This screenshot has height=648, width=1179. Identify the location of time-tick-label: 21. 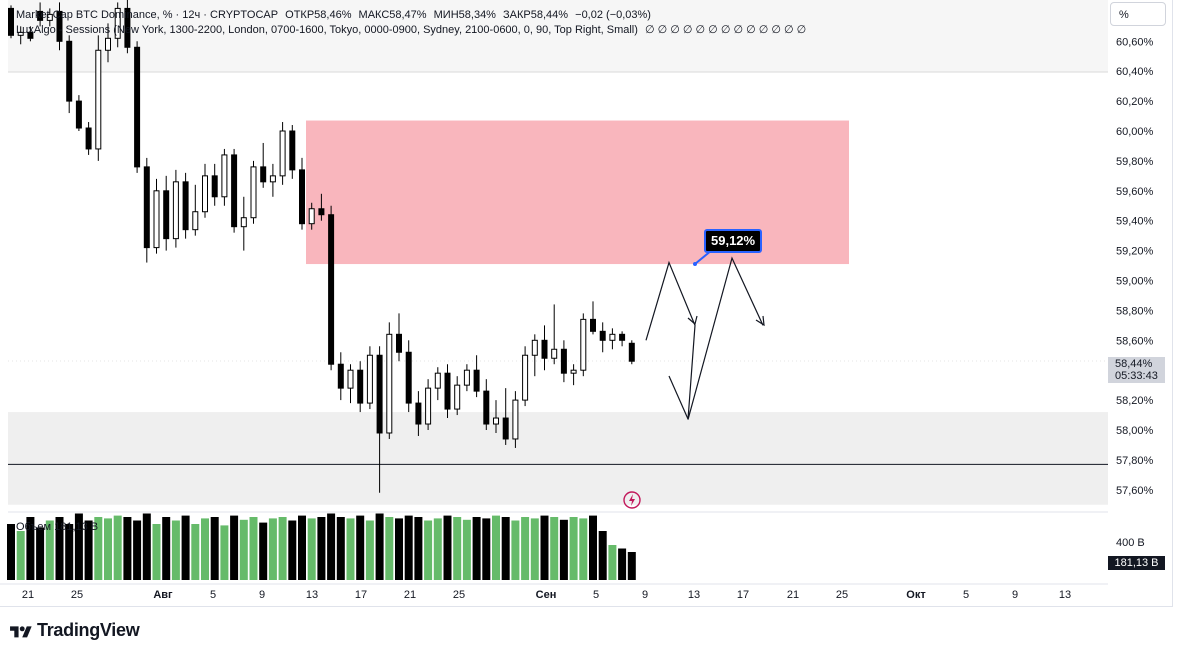
(410, 595).